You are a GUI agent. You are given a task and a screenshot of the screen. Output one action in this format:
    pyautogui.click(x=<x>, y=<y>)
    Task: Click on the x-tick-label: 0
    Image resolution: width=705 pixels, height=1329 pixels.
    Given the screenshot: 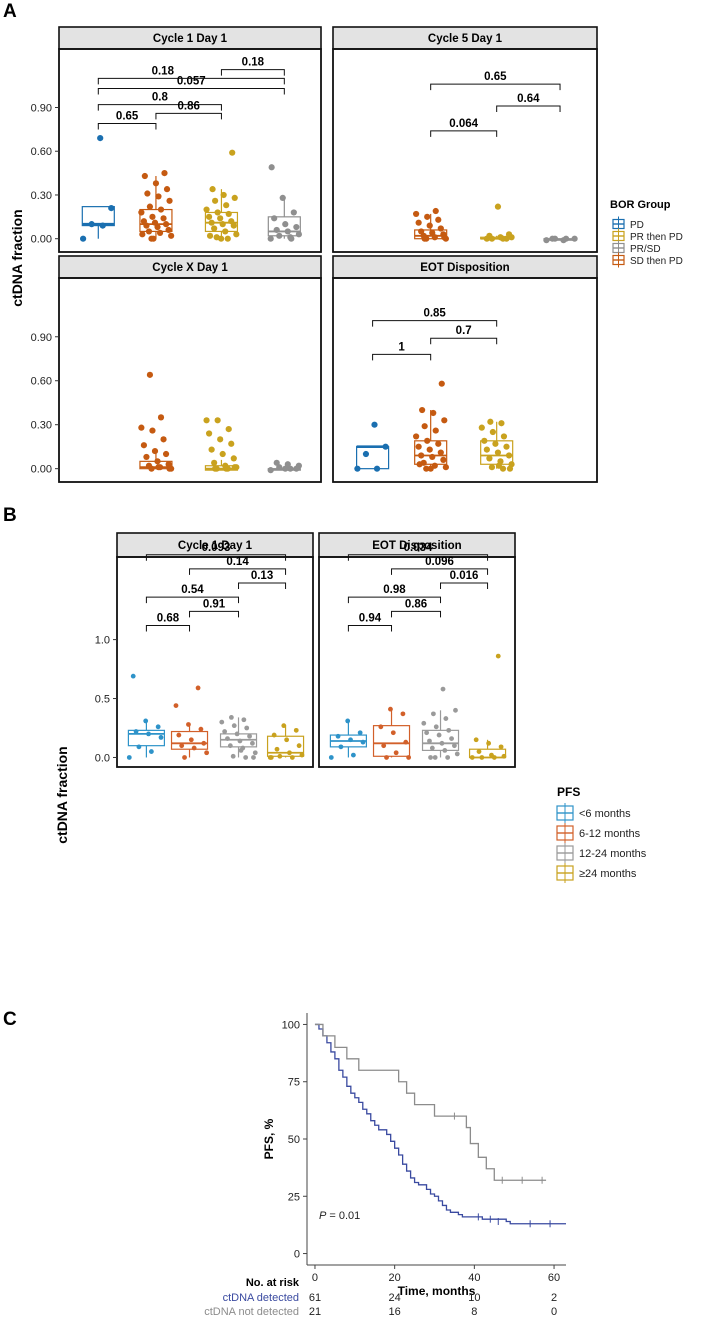 What is the action you would take?
    pyautogui.click(x=315, y=1278)
    